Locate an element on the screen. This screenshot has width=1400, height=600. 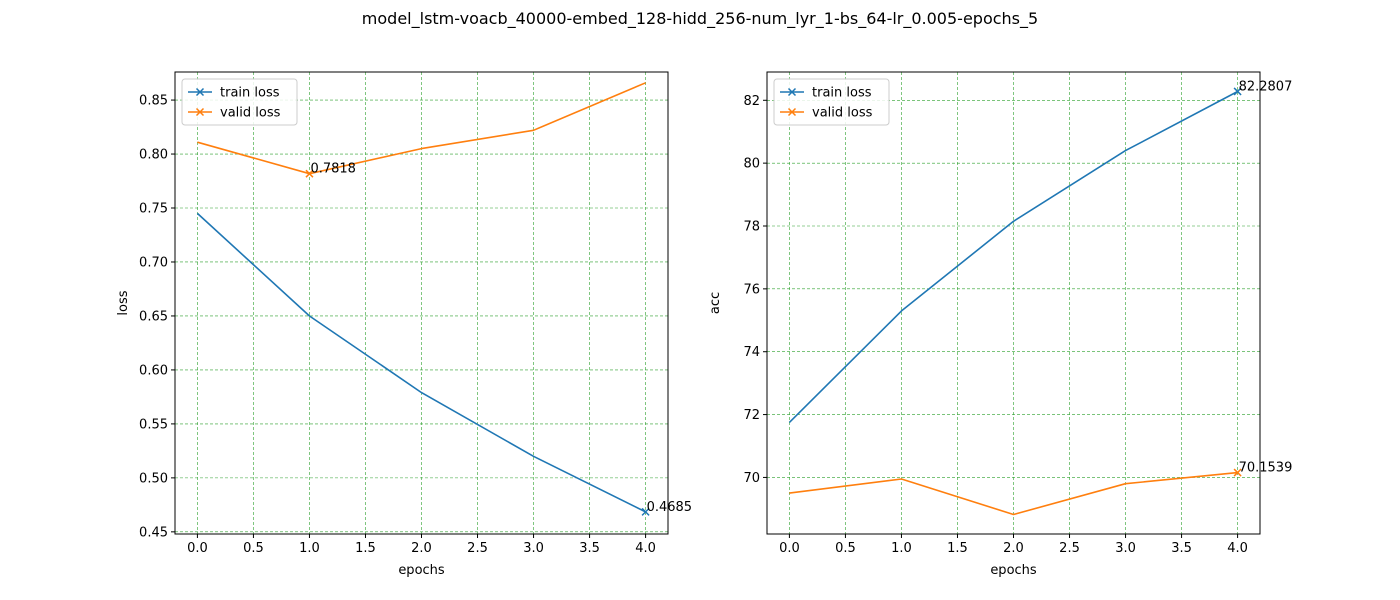
y-tick-label: 70 is located at coordinates (751, 478).